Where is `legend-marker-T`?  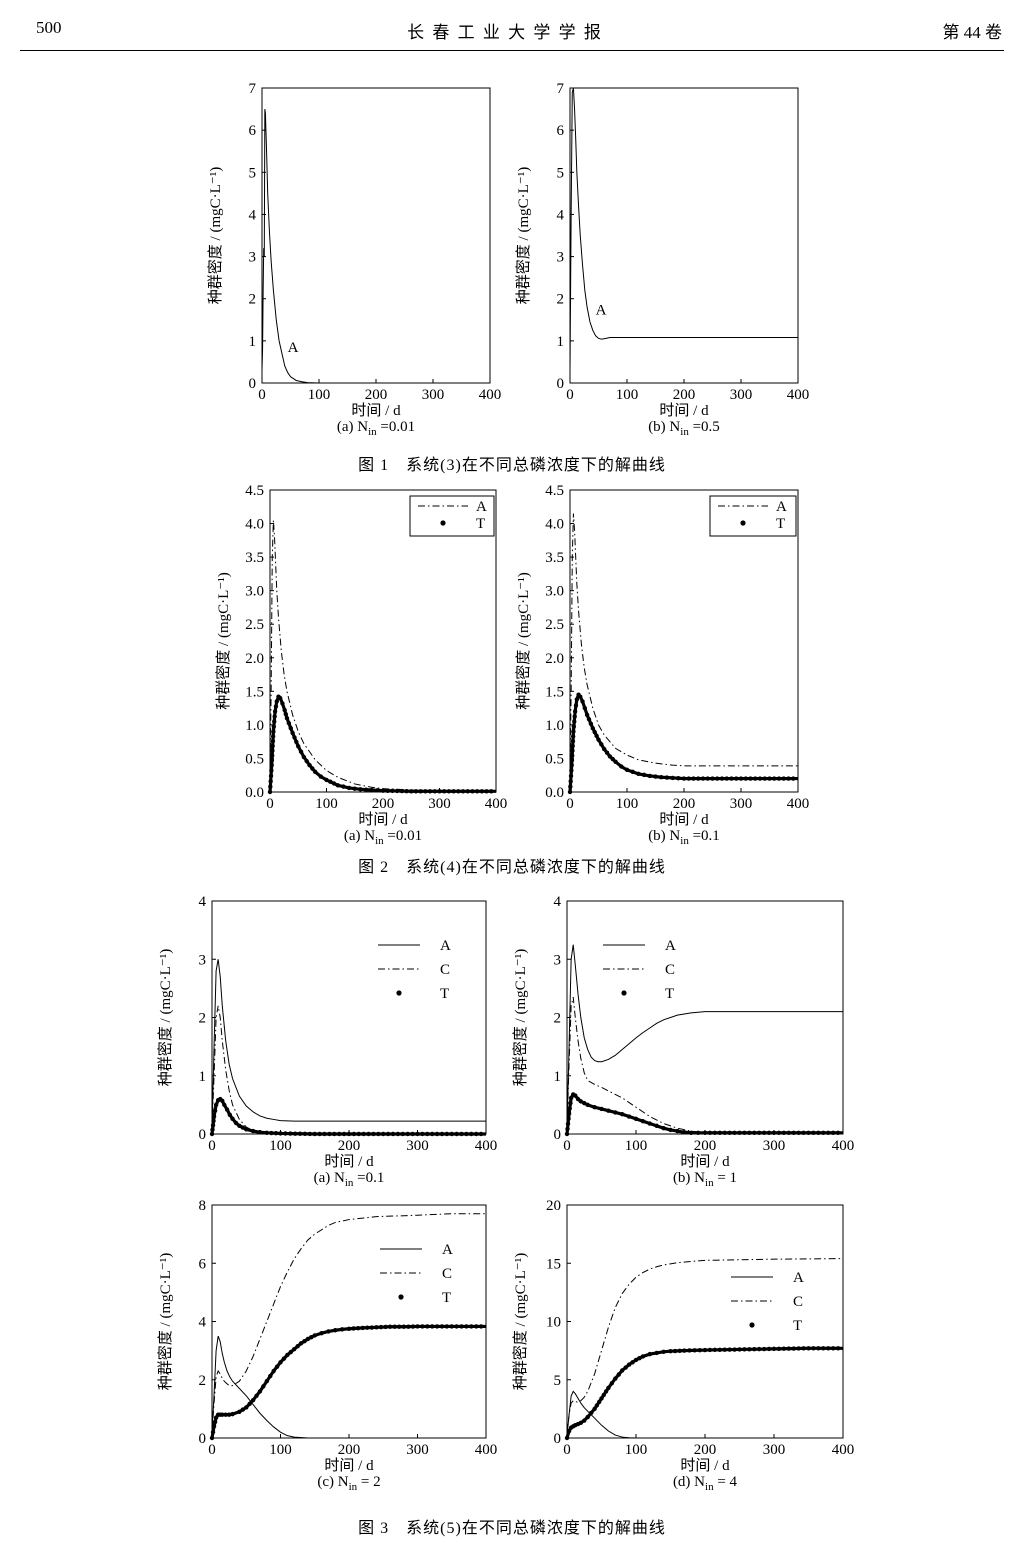 legend-marker-T is located at coordinates (443, 523).